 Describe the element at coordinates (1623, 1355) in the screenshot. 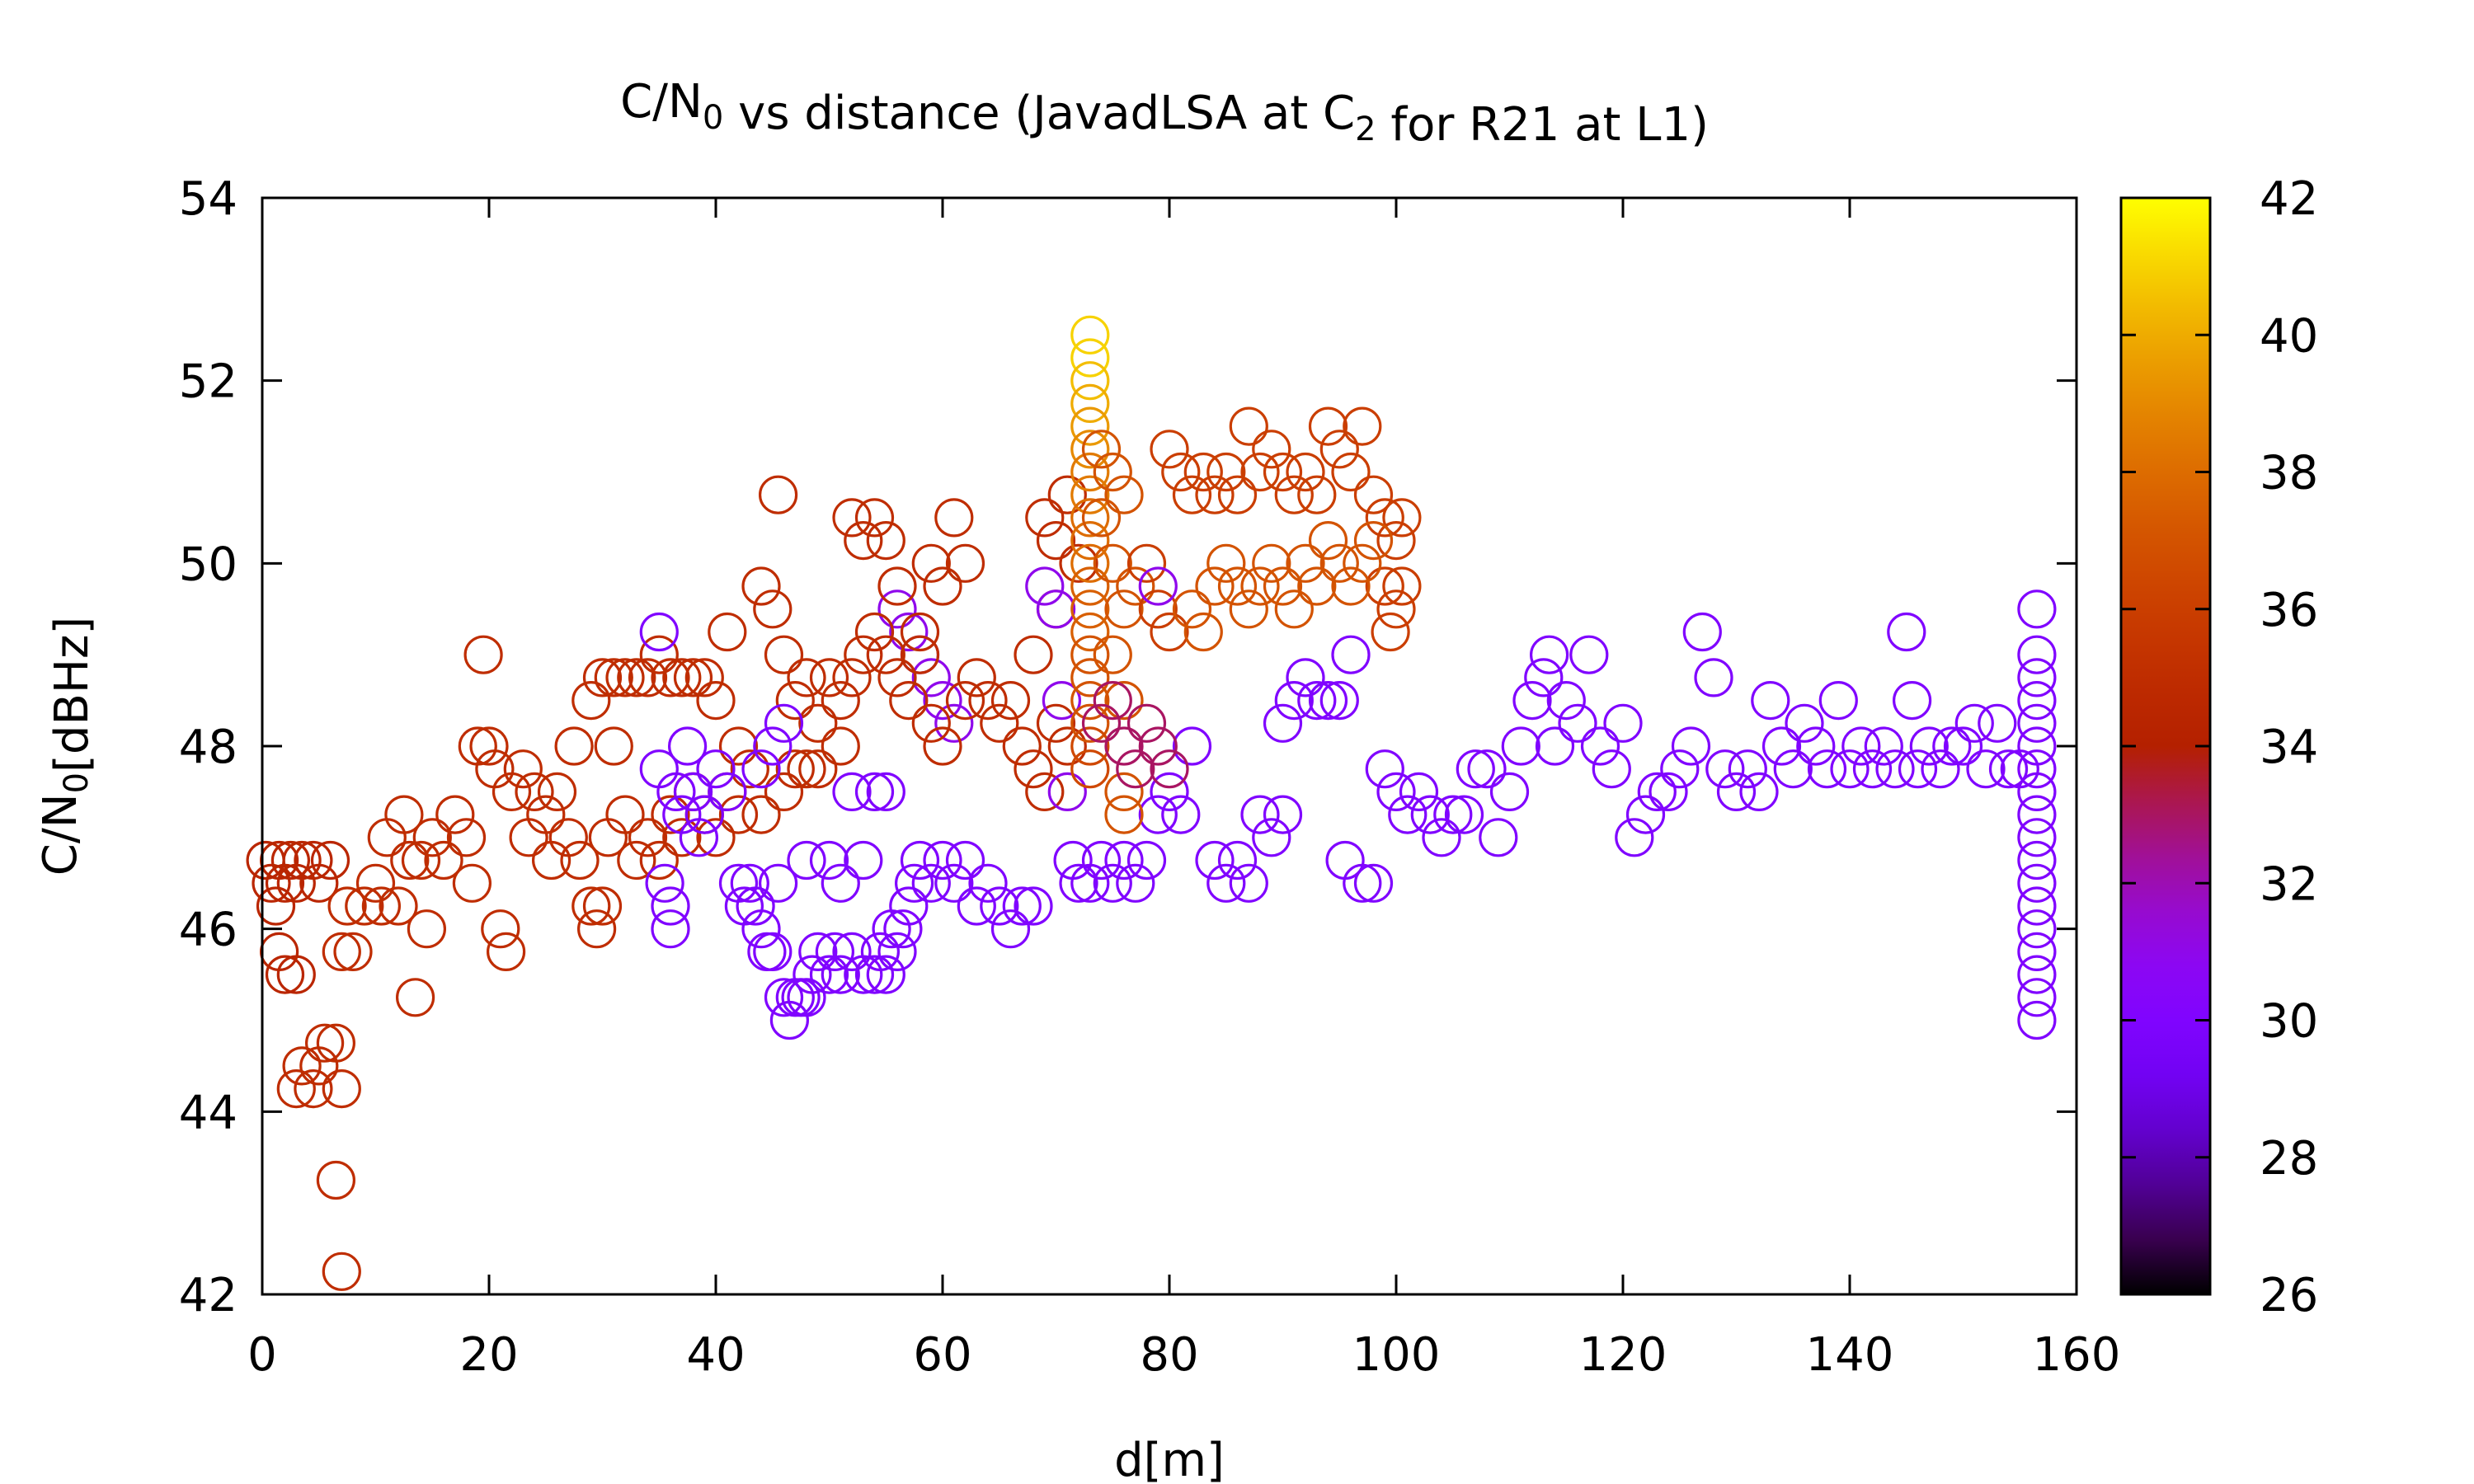

I see `x-tick-label: 120` at that location.